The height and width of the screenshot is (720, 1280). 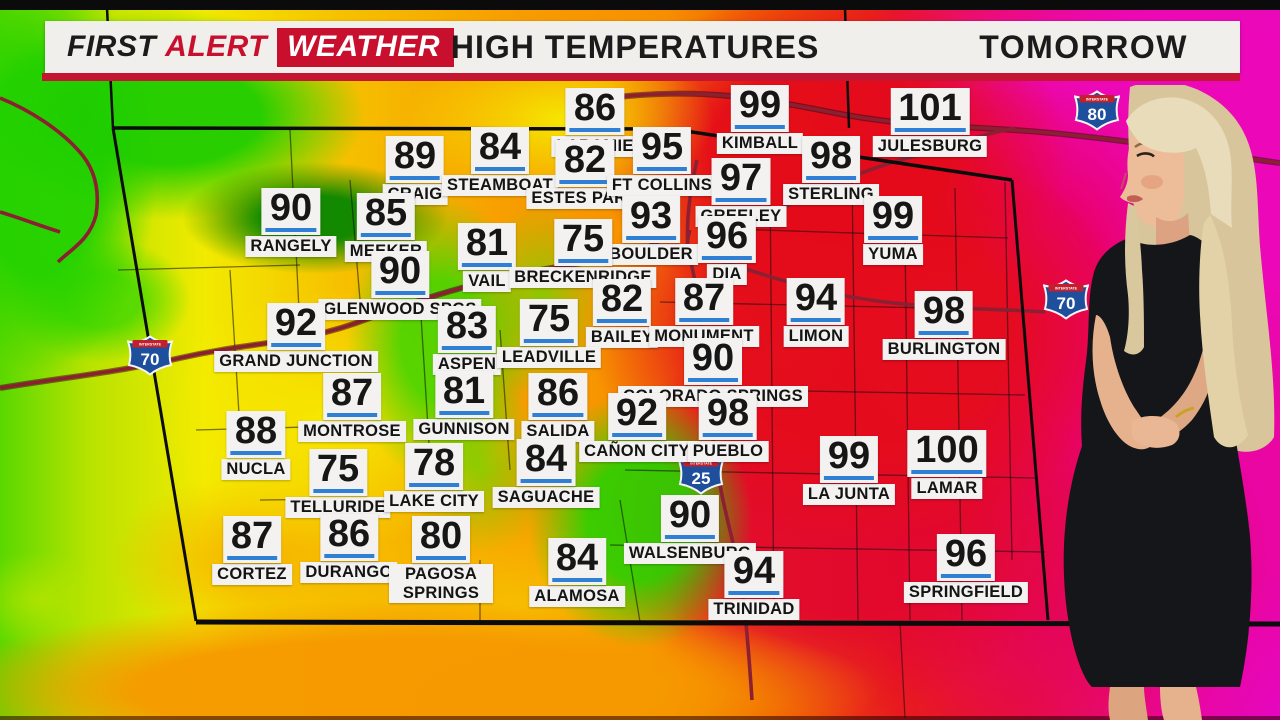 I want to click on city-name: FT COLLINS, so click(x=662, y=185).